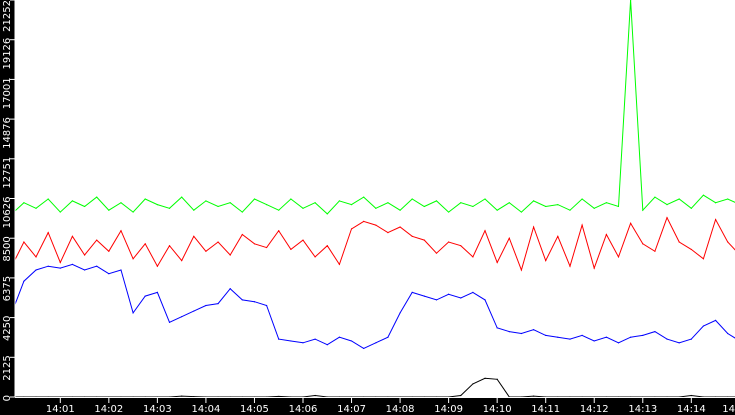 The image size is (735, 415). I want to click on y-tick-label: 14876, so click(7, 133).